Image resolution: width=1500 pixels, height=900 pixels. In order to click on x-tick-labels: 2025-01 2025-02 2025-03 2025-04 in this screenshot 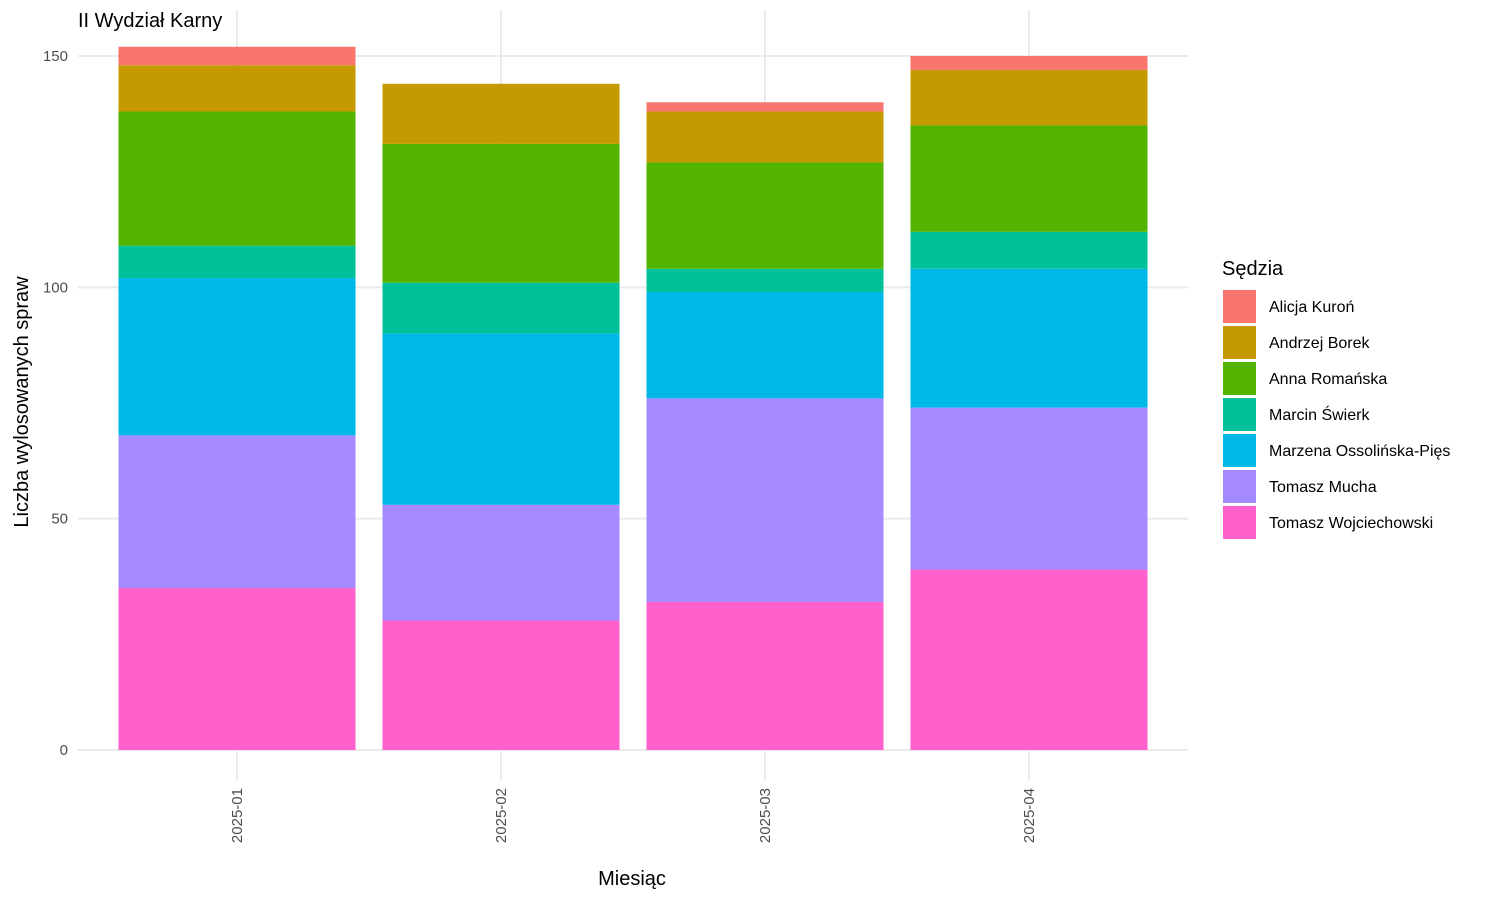, I will do `click(633, 815)`.